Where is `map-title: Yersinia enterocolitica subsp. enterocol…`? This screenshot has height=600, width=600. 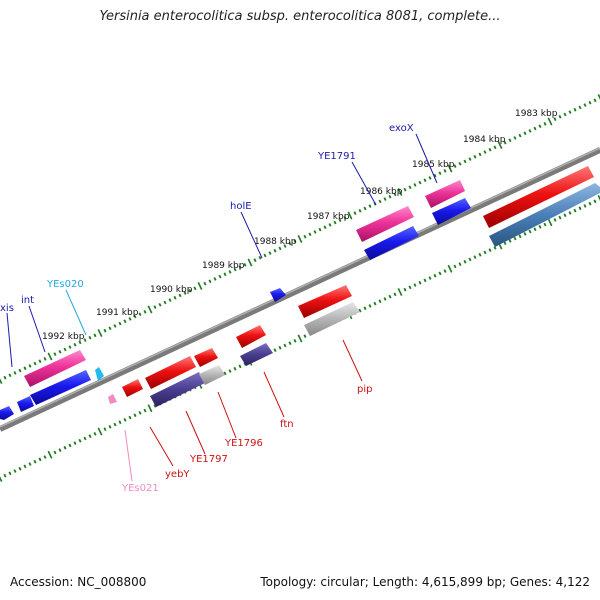 map-title: Yersinia enterocolitica subsp. enterocol… is located at coordinates (300, 16).